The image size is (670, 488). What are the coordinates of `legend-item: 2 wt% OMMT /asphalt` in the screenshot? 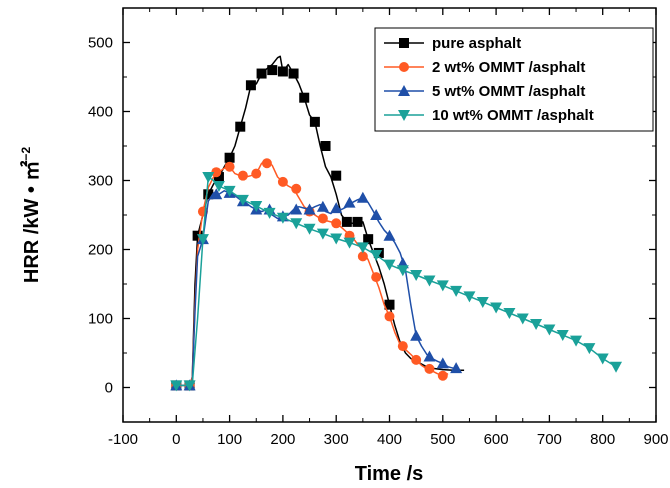 It's located at (484, 67).